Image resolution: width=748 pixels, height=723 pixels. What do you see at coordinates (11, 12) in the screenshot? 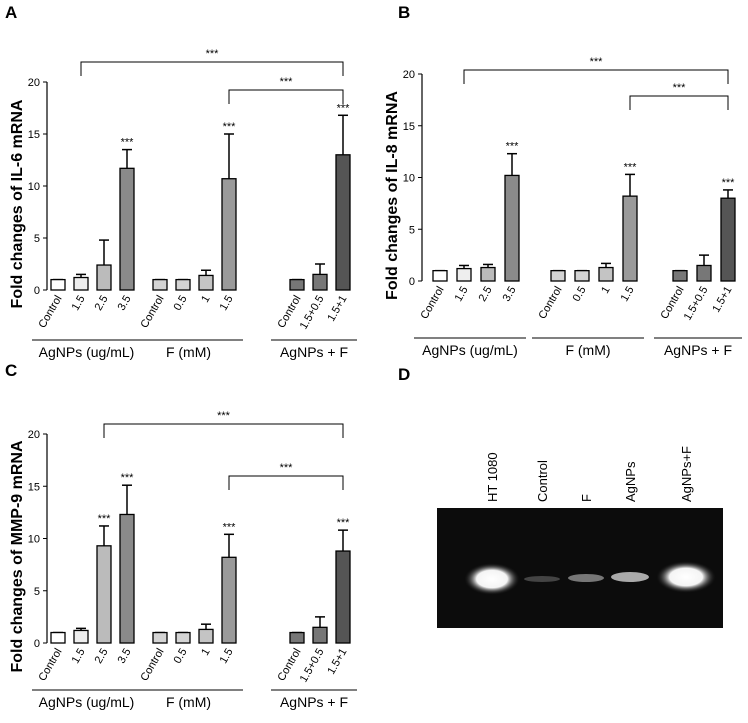
I see `panel-letter: A` at bounding box center [11, 12].